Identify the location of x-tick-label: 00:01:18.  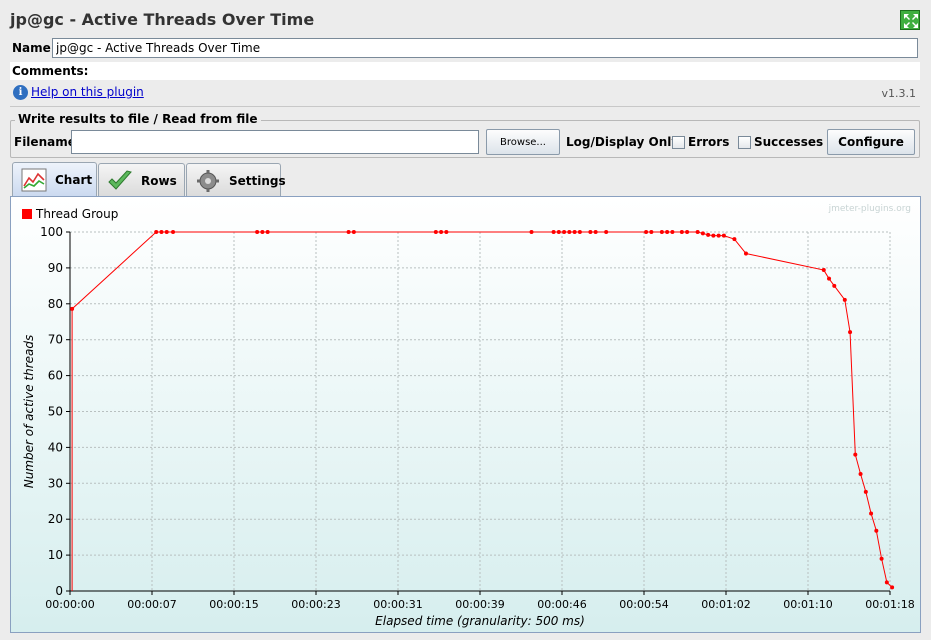
(889, 604).